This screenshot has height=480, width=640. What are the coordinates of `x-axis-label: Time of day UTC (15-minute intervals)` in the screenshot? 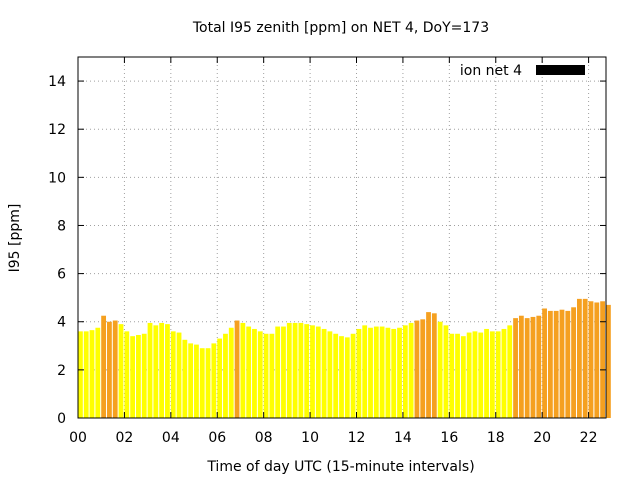 It's located at (340, 467).